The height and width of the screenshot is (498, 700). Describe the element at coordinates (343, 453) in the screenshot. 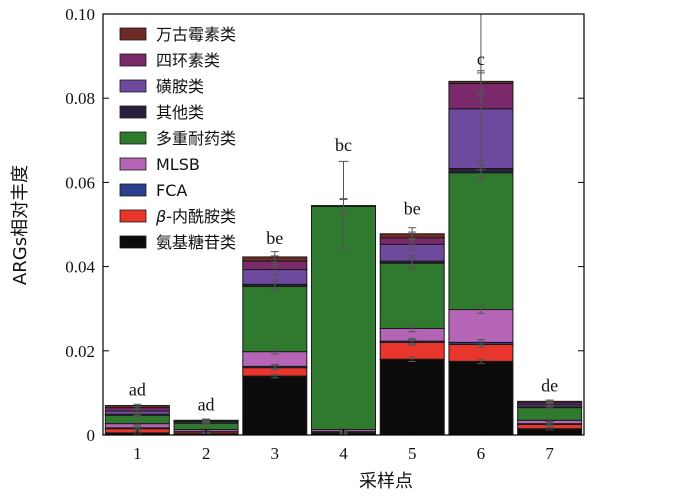

I see `x-tick-label-4: 4` at that location.